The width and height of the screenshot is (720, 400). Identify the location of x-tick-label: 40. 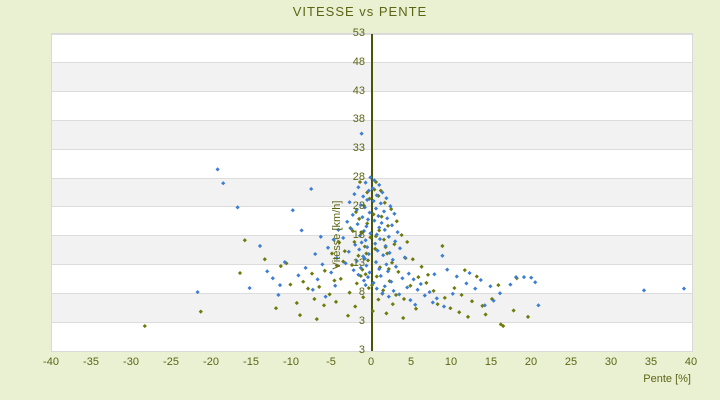
(691, 362).